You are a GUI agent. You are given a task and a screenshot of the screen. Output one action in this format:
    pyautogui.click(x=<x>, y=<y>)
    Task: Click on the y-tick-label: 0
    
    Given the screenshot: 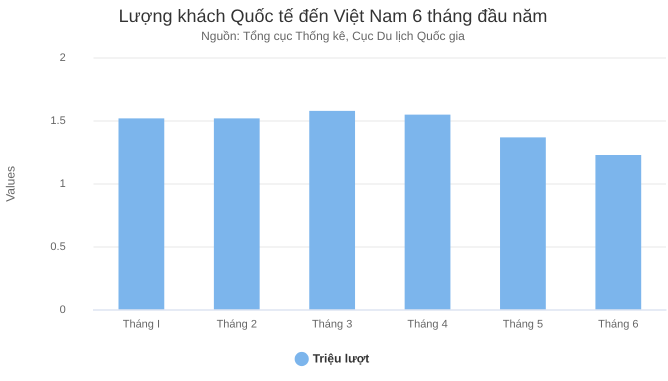 What is the action you would take?
    pyautogui.click(x=63, y=310)
    